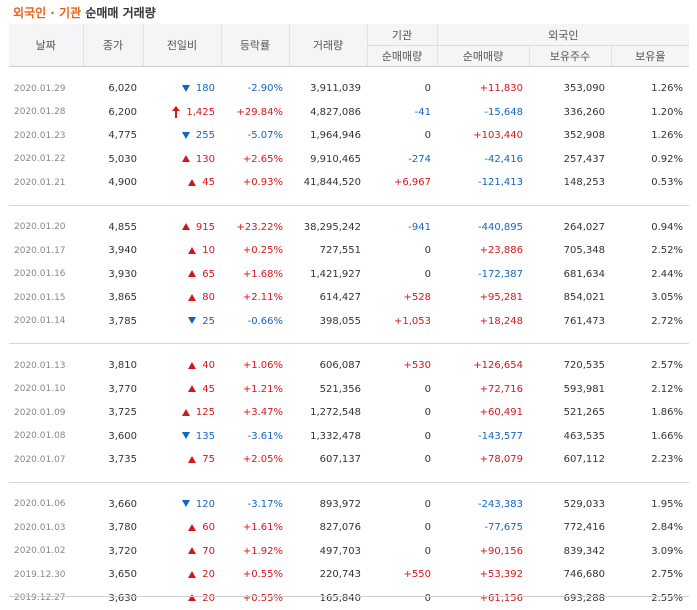  Describe the element at coordinates (570, 228) in the screenshot. I see `cell-foreign-holdings: 264,027` at that location.